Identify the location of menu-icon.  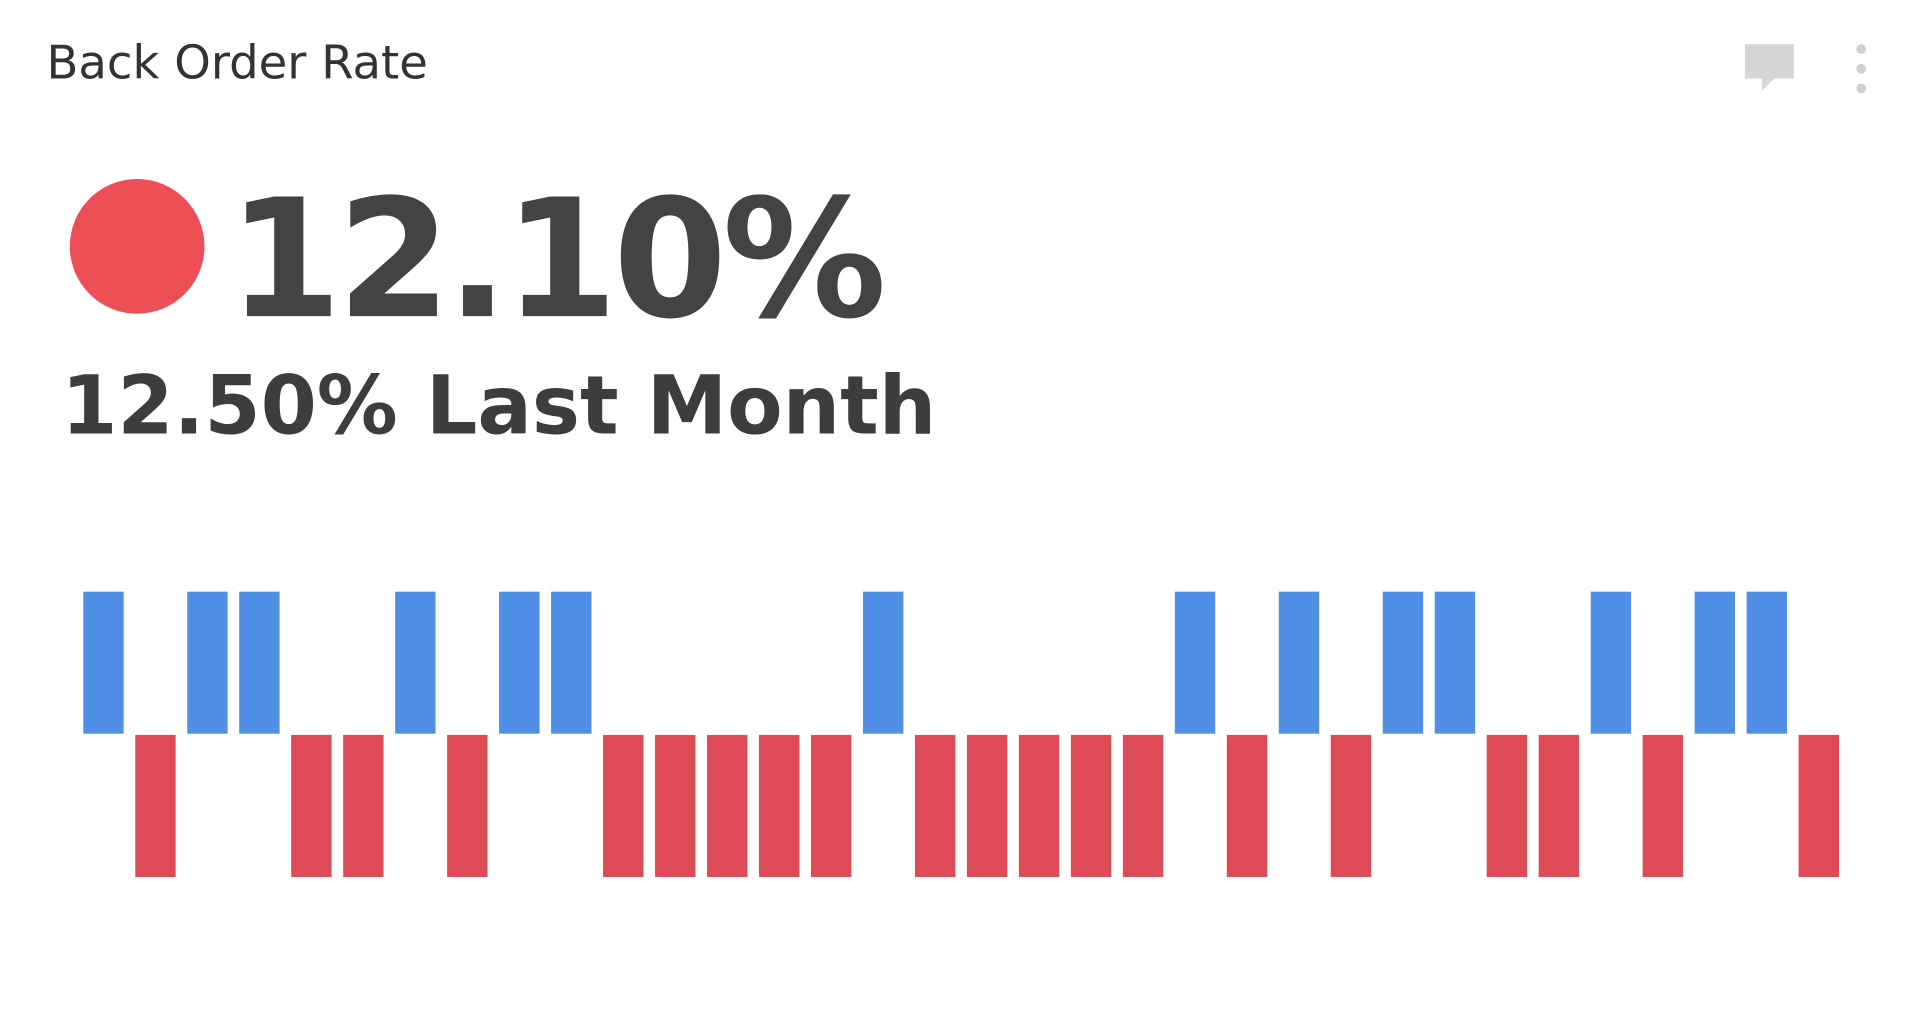
(1861, 69).